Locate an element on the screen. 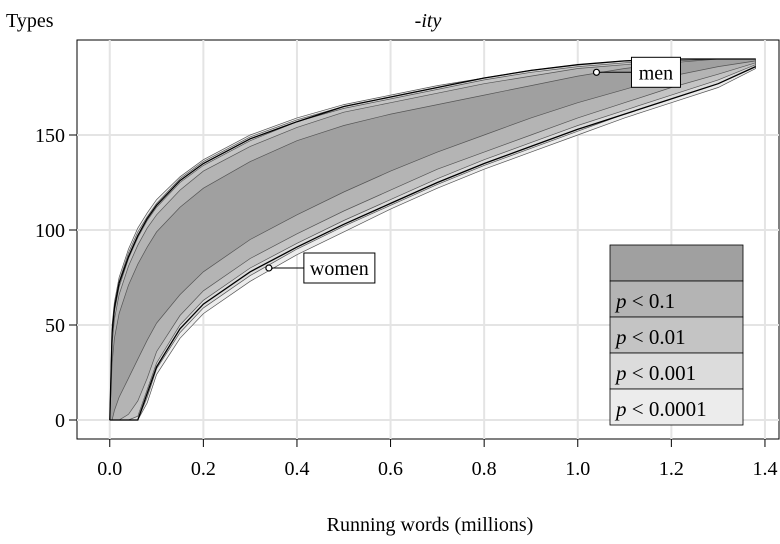 The height and width of the screenshot is (544, 780). legend: p < 0.1 p < 0.01 p < 0.001 p < 0.0001 is located at coordinates (676, 335).